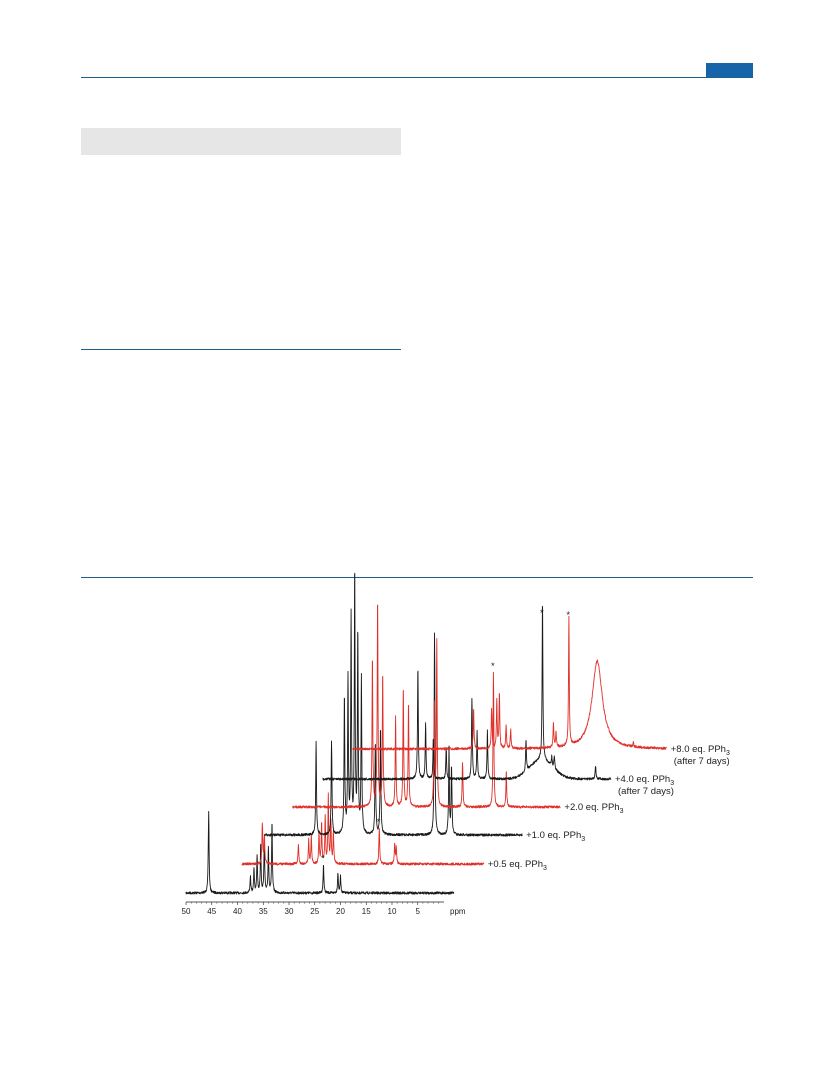  I want to click on x-tick-label: 45, so click(211, 911).